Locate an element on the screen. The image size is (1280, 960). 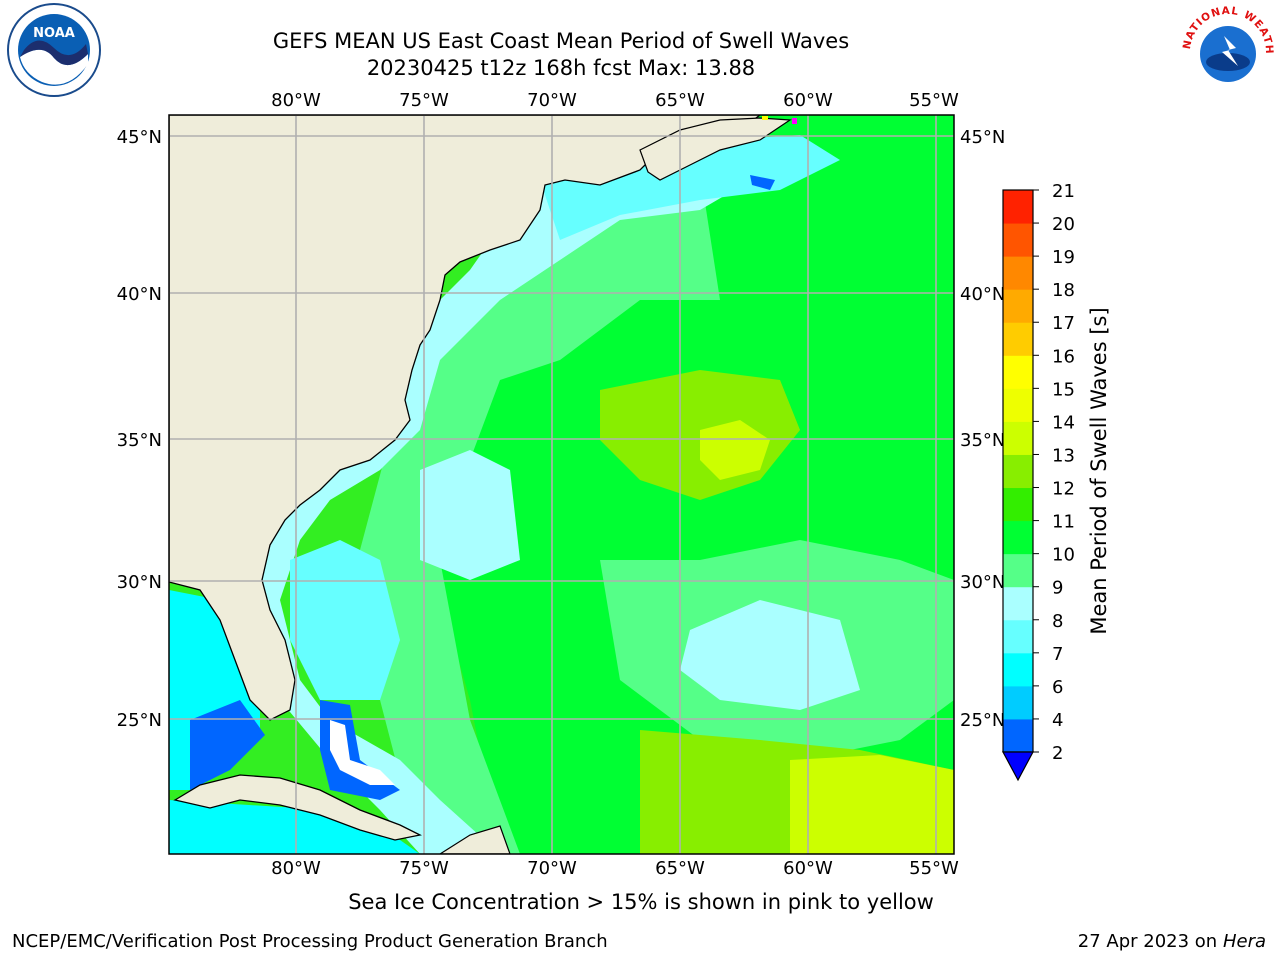
land-nova-scotia is located at coordinates (715, 149).